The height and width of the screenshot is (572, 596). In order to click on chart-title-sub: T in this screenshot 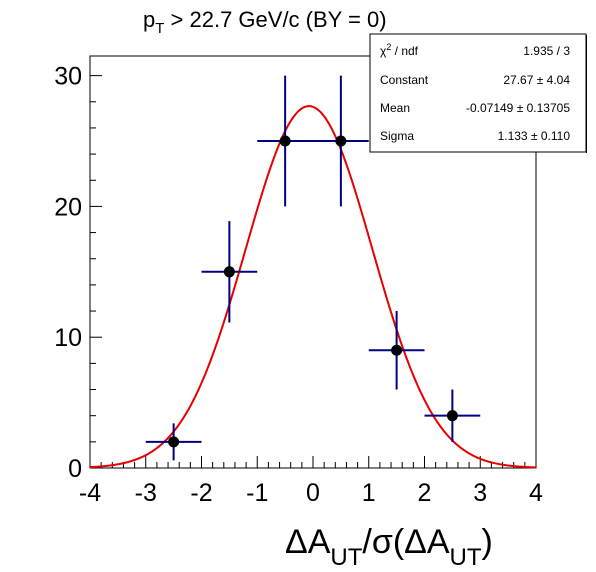, I will do `click(159, 28)`.